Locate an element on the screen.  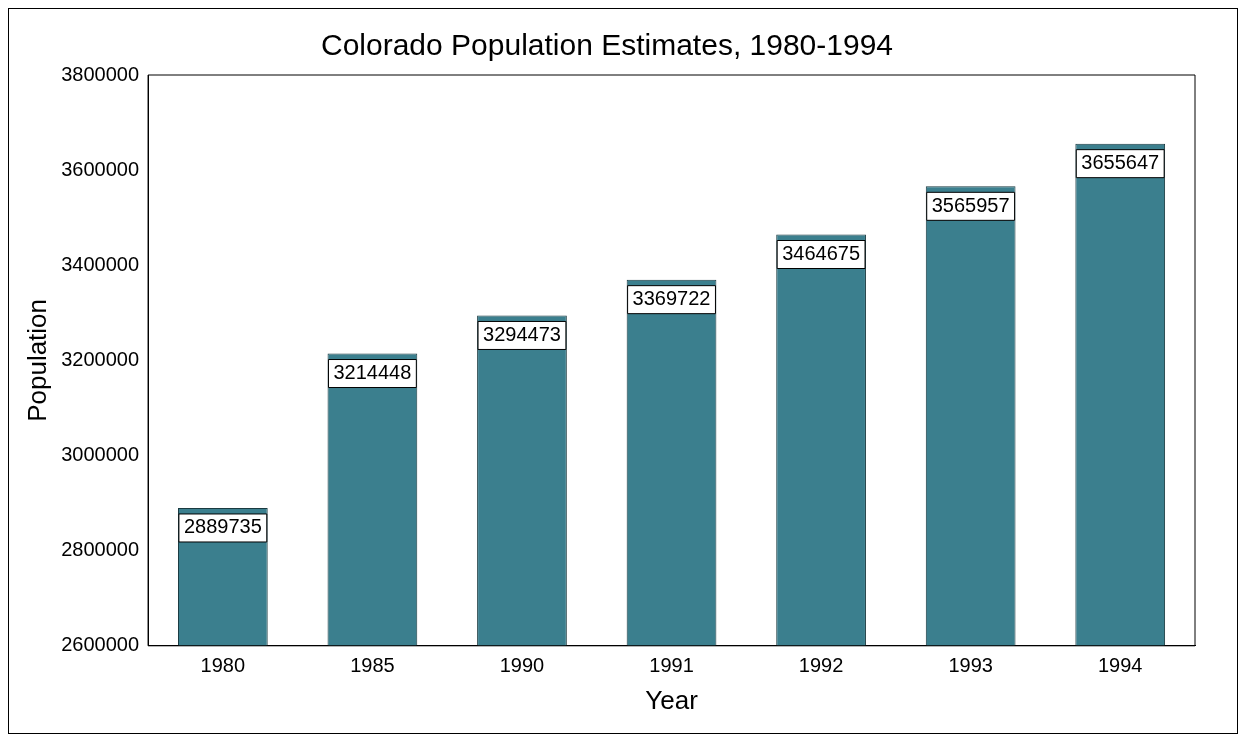
data-label: 3294473 is located at coordinates (522, 333).